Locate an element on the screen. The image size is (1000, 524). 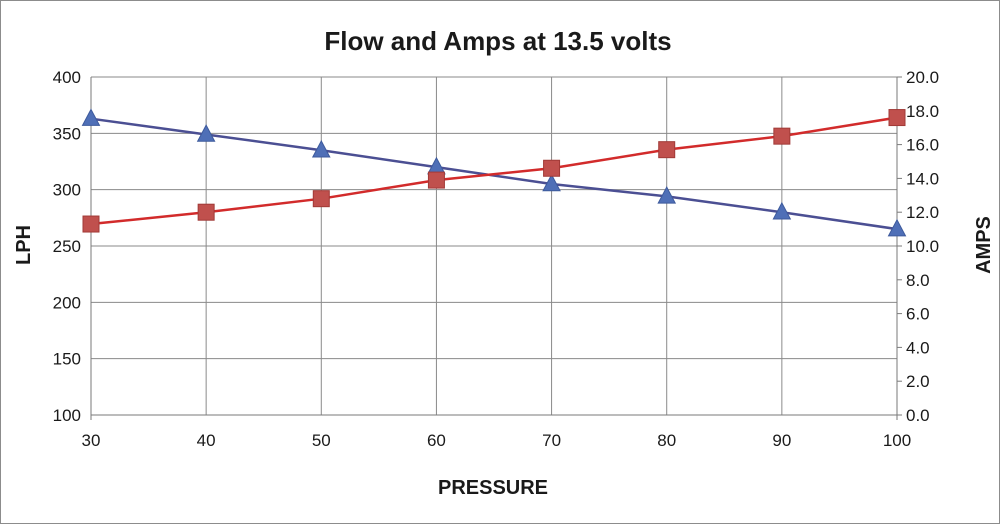
left-tick-label: 100 is located at coordinates (67, 415).